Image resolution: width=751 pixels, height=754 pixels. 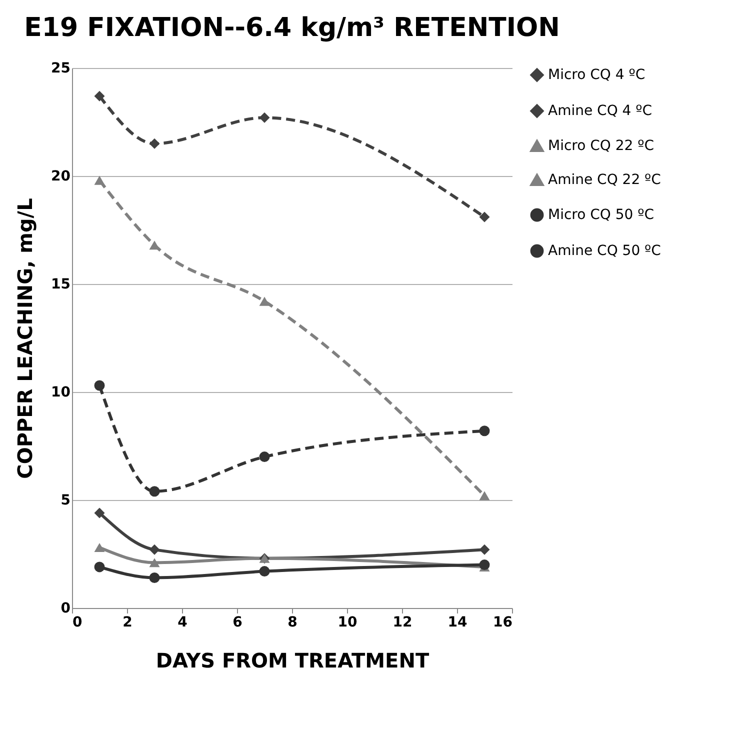 What do you see at coordinates (65, 500) in the screenshot?
I see `y-tick-label: 5` at bounding box center [65, 500].